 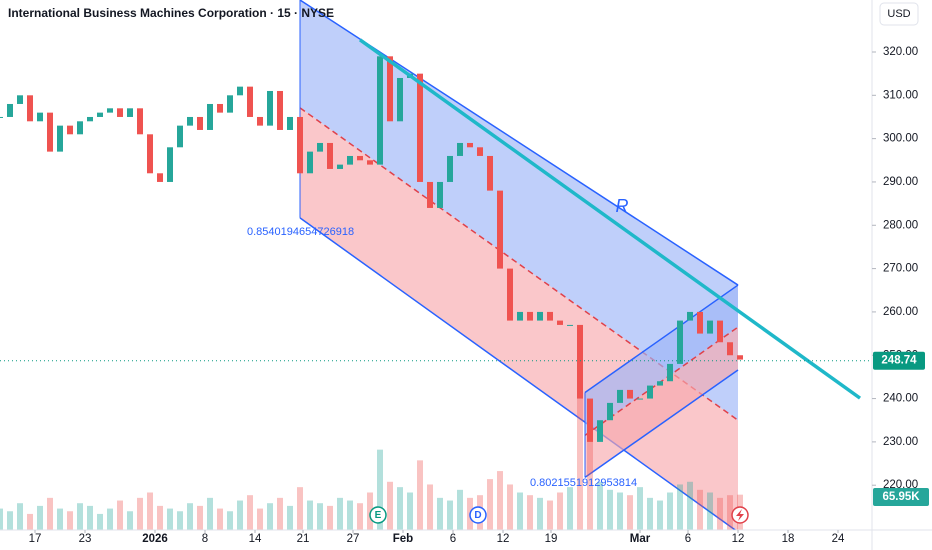 I want to click on lightning-icon, so click(x=740, y=515).